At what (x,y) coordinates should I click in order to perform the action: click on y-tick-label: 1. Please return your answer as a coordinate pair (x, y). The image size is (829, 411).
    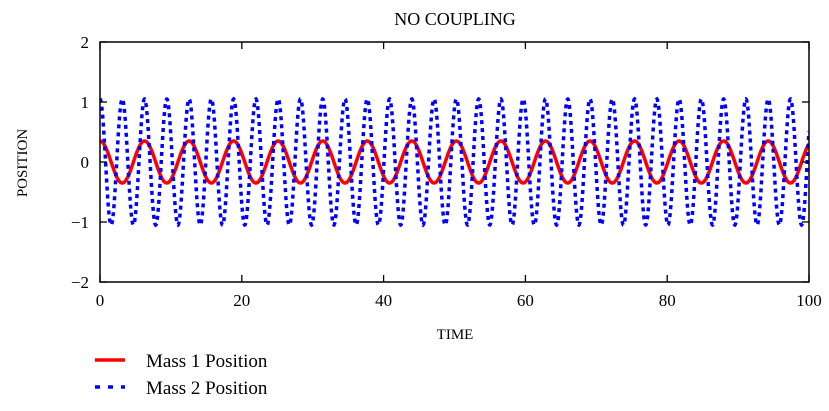
    Looking at the image, I should click on (85, 102).